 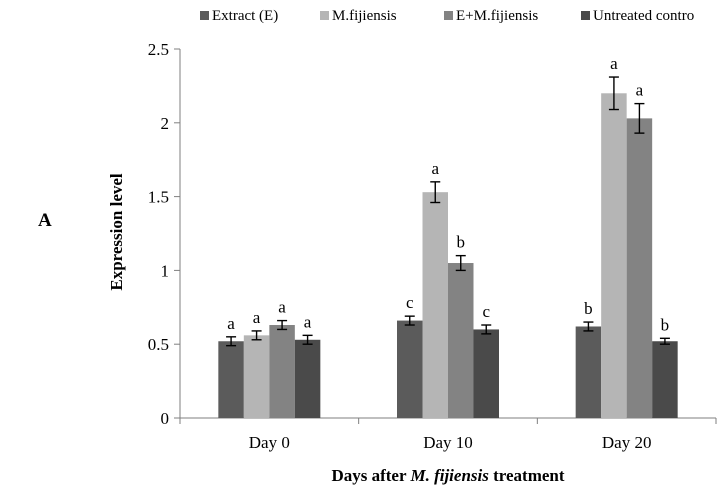 What do you see at coordinates (527, 475) in the screenshot?
I see `x-axis-title-suffix: treatment` at bounding box center [527, 475].